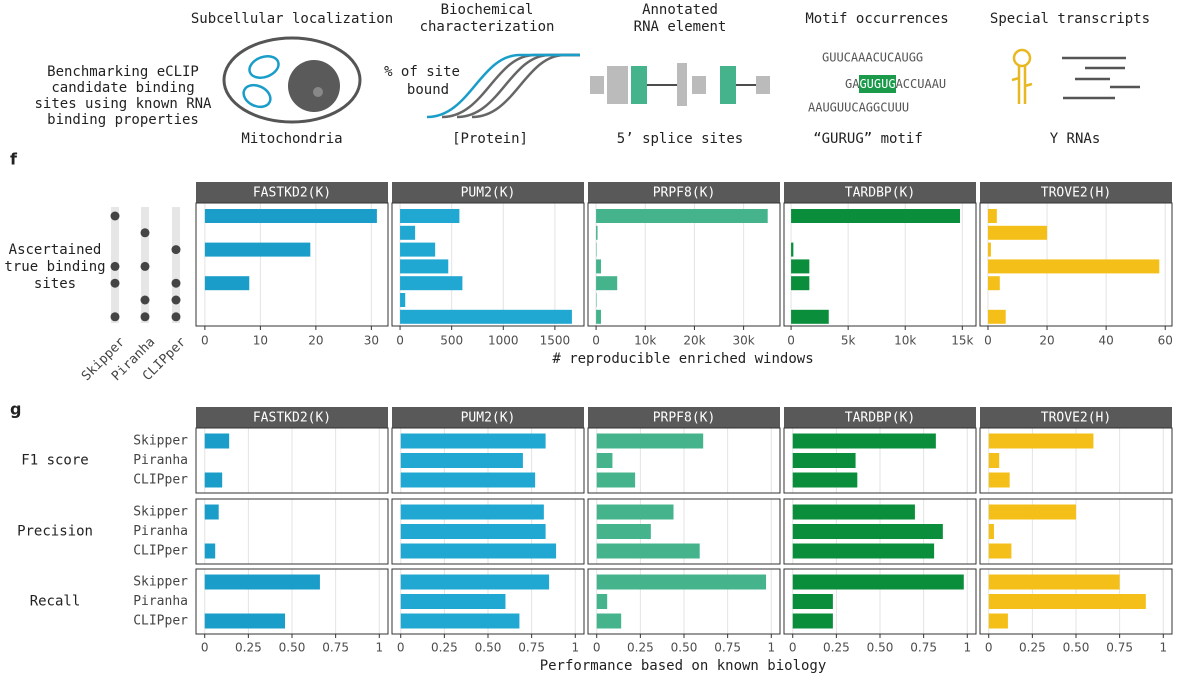 The height and width of the screenshot is (675, 1200). I want to click on header-title: Annotated, so click(680, 10).